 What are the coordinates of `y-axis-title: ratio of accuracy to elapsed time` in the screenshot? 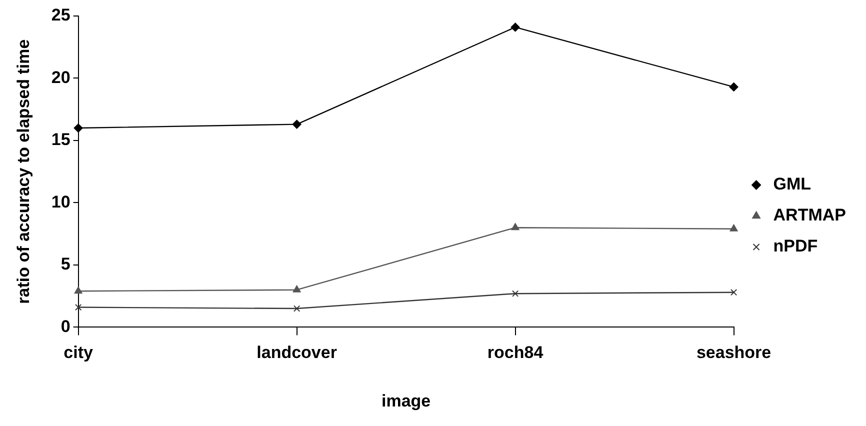 It's located at (23, 171).